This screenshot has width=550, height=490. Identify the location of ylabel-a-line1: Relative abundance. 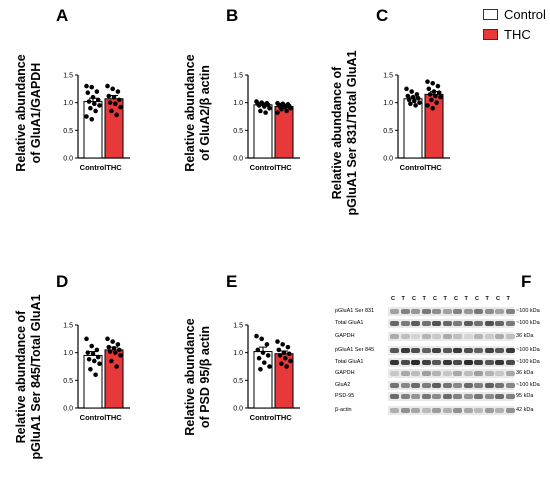
(21, 113).